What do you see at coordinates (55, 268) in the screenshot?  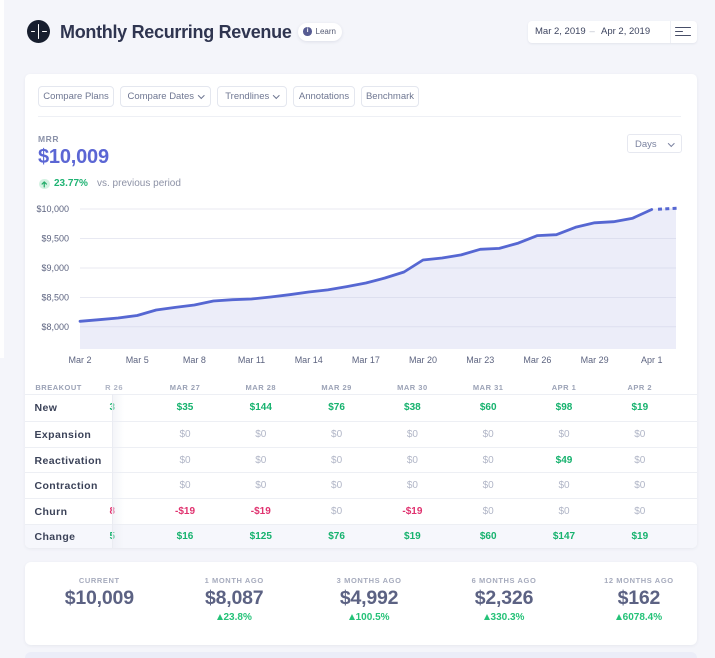 I see `svg-text: $9,000` at bounding box center [55, 268].